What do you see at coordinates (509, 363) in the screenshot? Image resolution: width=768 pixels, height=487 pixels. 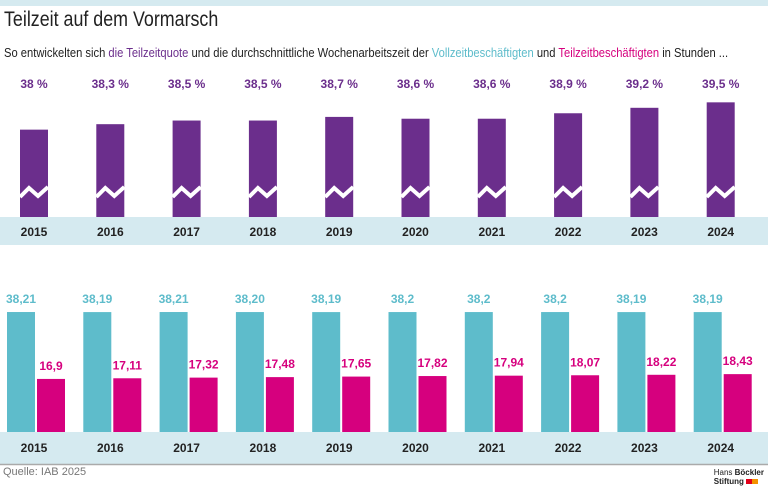 I see `data-label: 17,94` at bounding box center [509, 363].